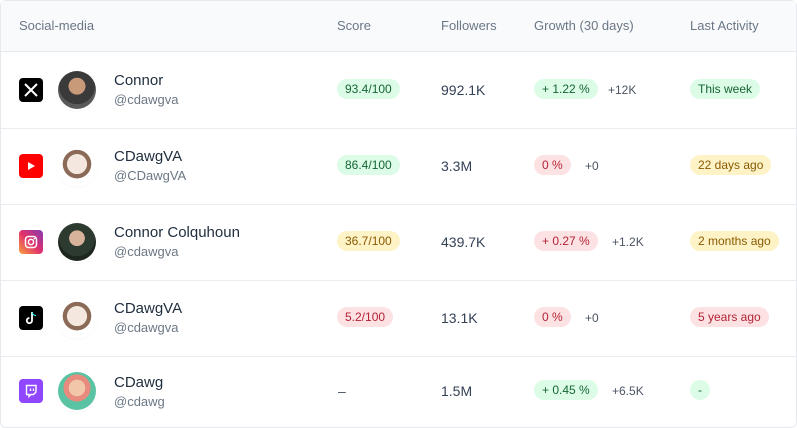 The width and height of the screenshot is (797, 428). I want to click on growth-percent-badge: + 1.22 %, so click(566, 89).